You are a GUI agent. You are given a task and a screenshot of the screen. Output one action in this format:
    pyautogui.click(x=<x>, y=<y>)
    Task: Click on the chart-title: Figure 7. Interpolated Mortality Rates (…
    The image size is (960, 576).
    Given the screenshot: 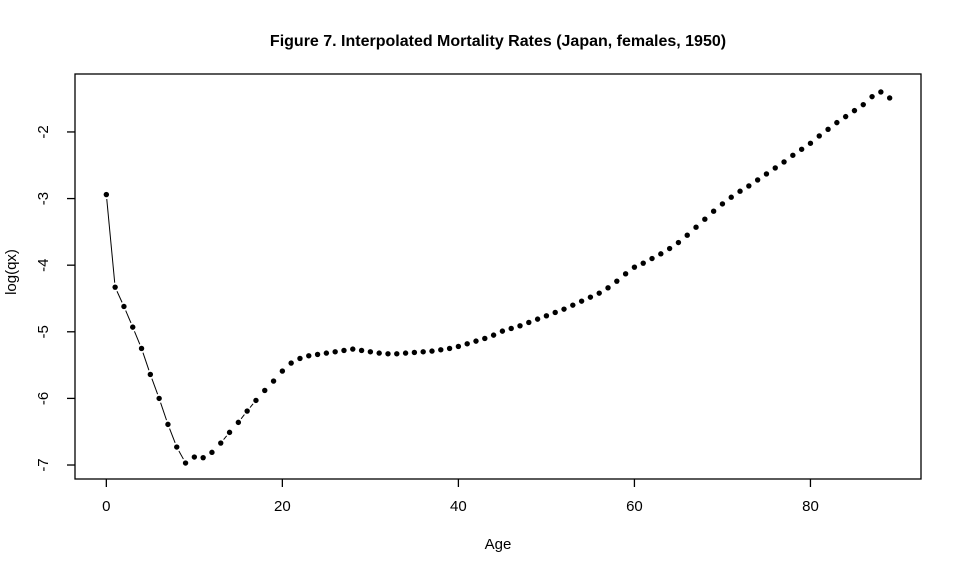 What is the action you would take?
    pyautogui.click(x=498, y=41)
    